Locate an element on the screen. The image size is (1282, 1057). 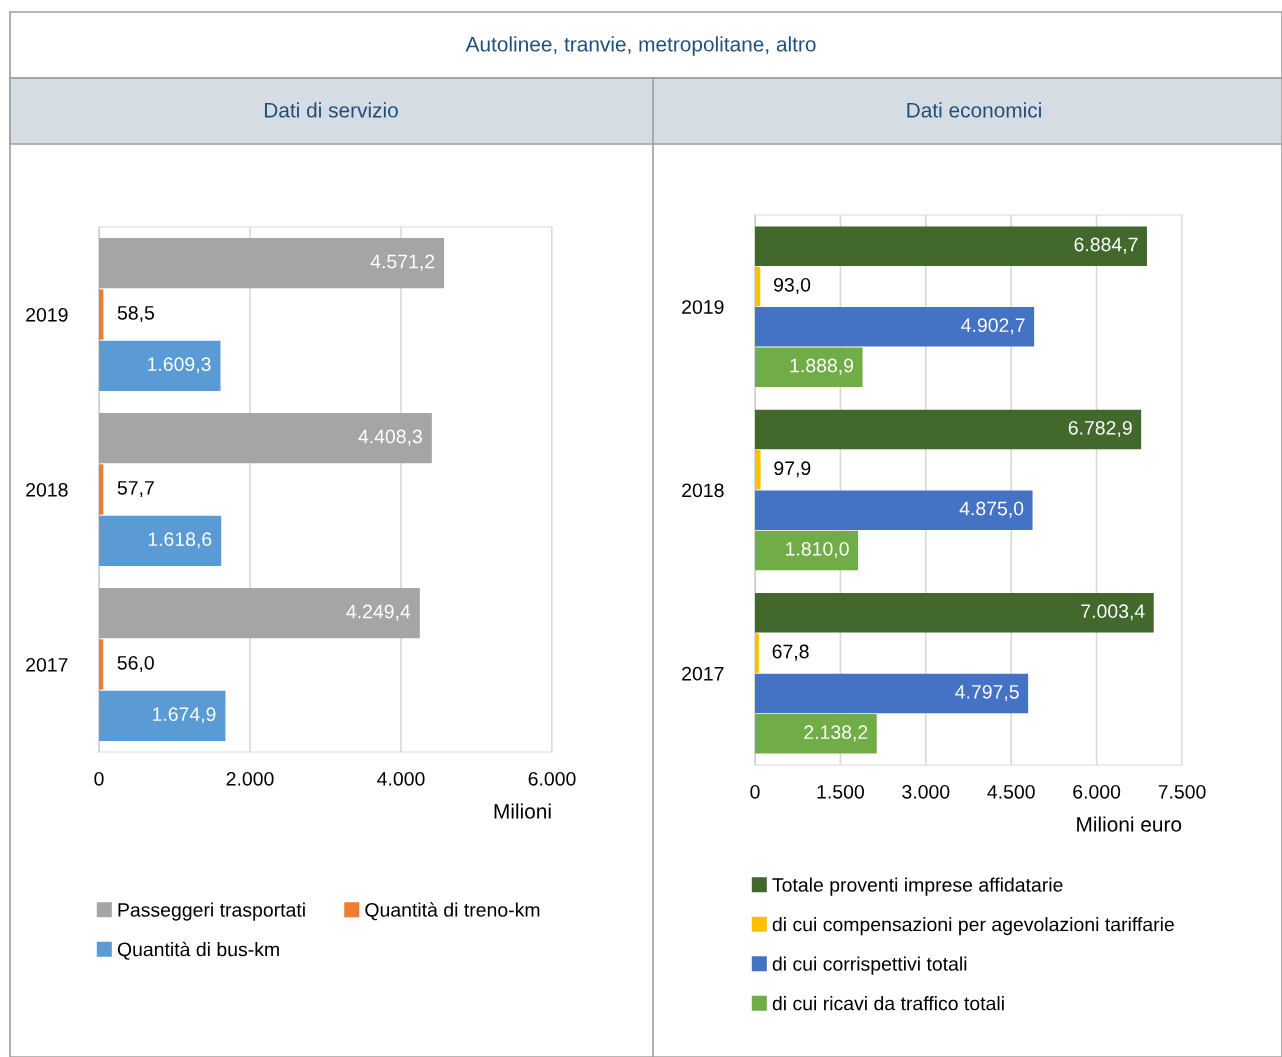
data-label: 6.884,7 is located at coordinates (1106, 245).